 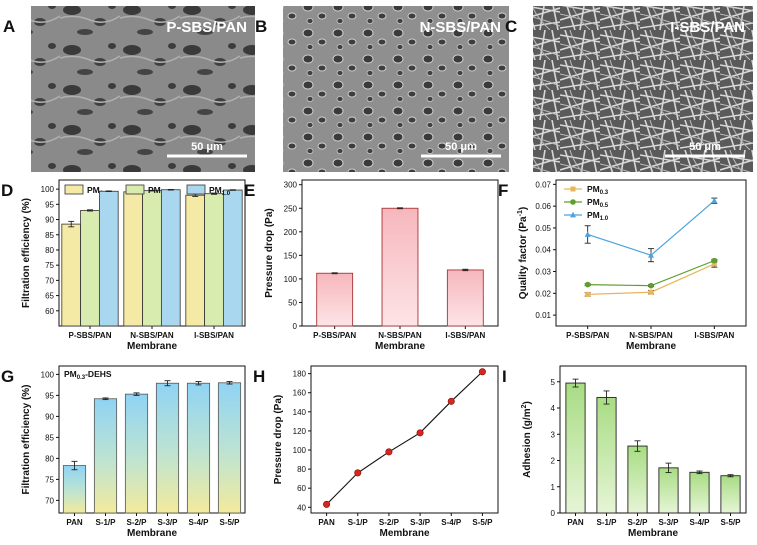 I want to click on panel-letter-C: C, so click(x=511, y=26).